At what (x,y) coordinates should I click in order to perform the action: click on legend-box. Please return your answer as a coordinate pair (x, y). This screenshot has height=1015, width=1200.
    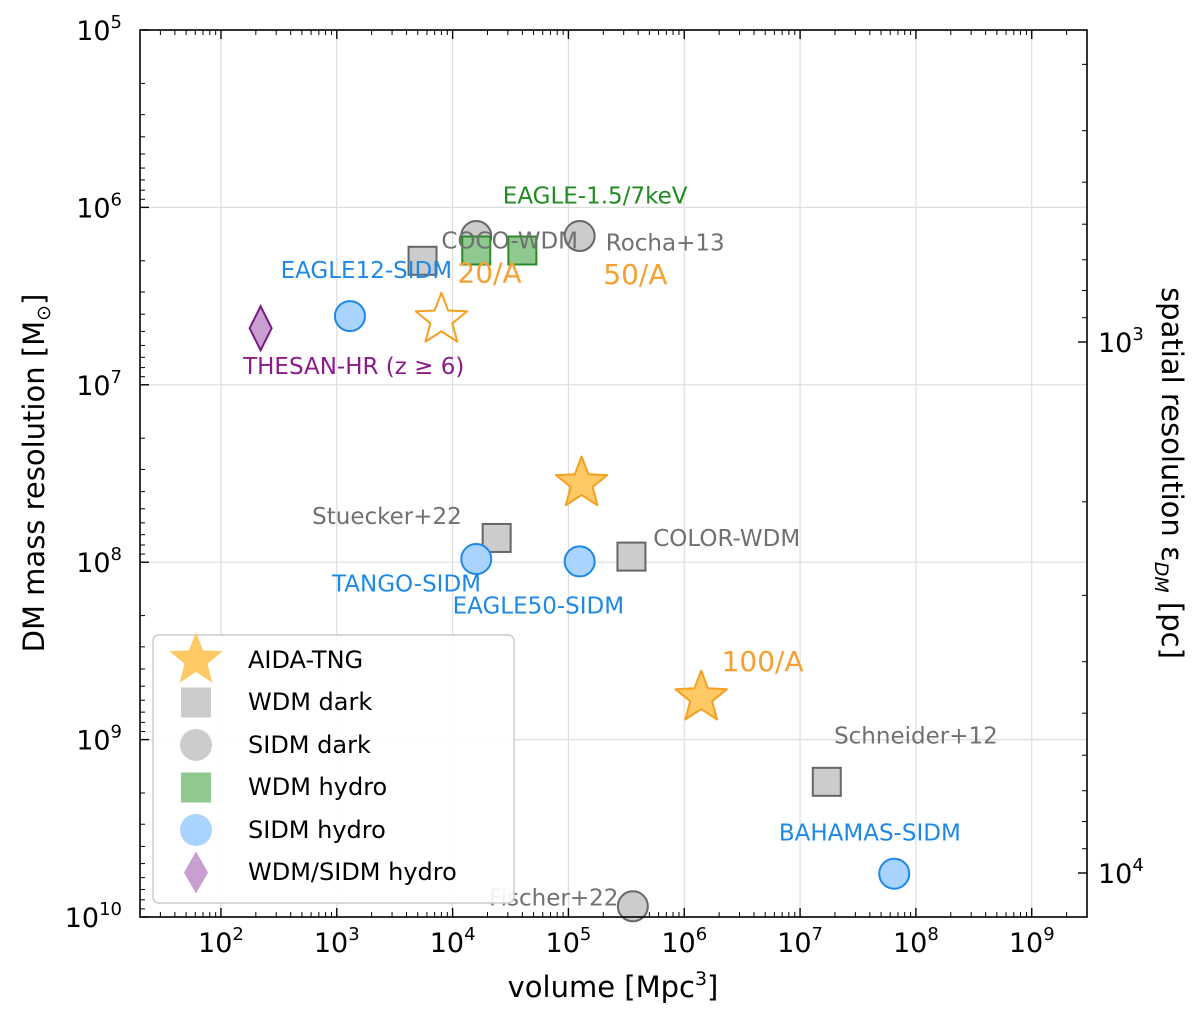
    Looking at the image, I should click on (333, 769).